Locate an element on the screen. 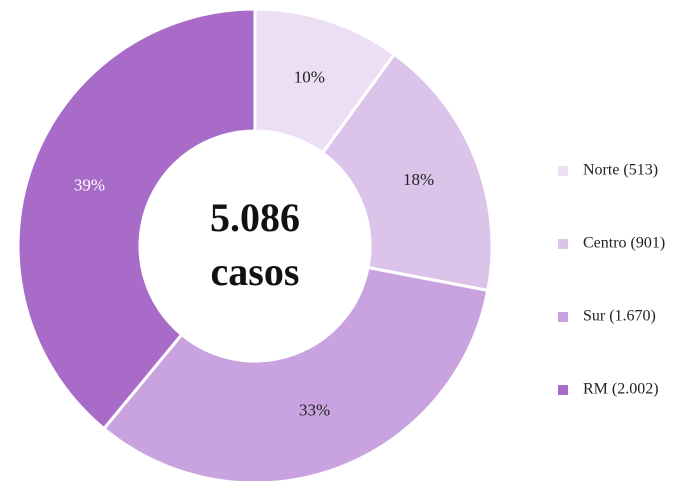 The image size is (700, 481). slice is located at coordinates (407, 172).